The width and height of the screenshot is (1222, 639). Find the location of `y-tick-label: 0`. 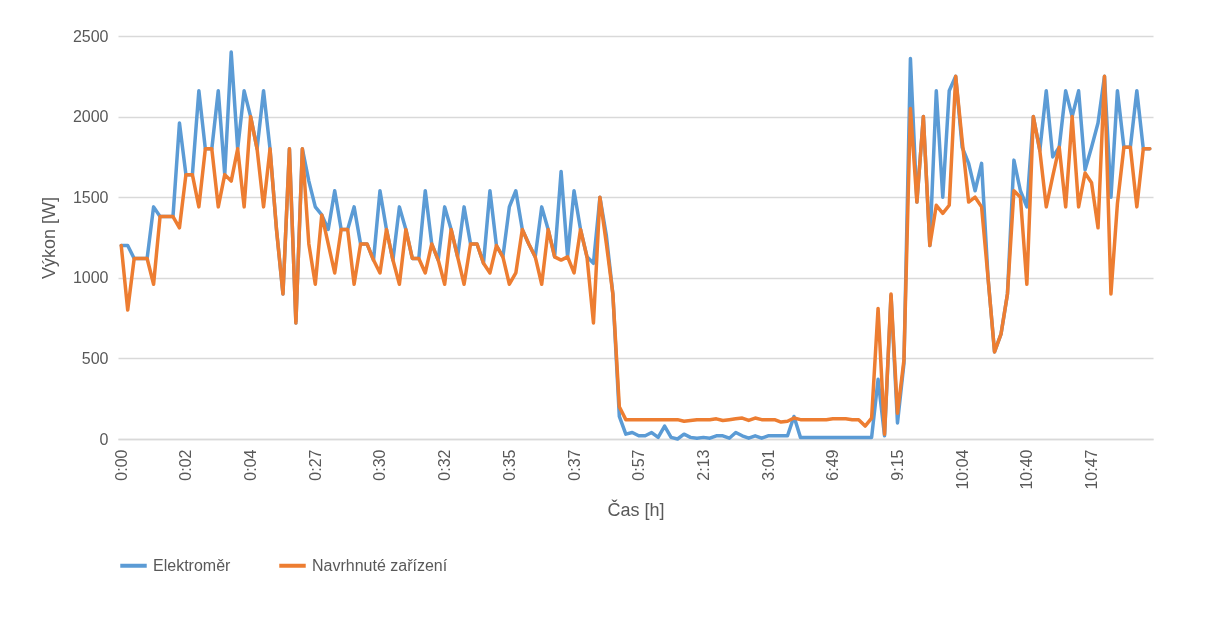

y-tick-label: 0 is located at coordinates (104, 439).